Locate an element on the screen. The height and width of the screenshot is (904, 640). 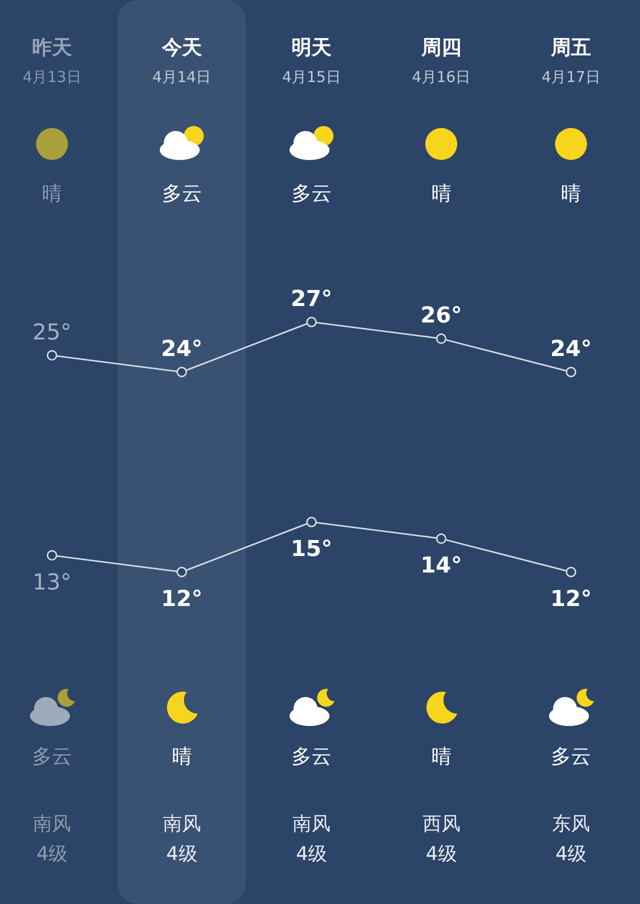
text: 西风 is located at coordinates (441, 824).